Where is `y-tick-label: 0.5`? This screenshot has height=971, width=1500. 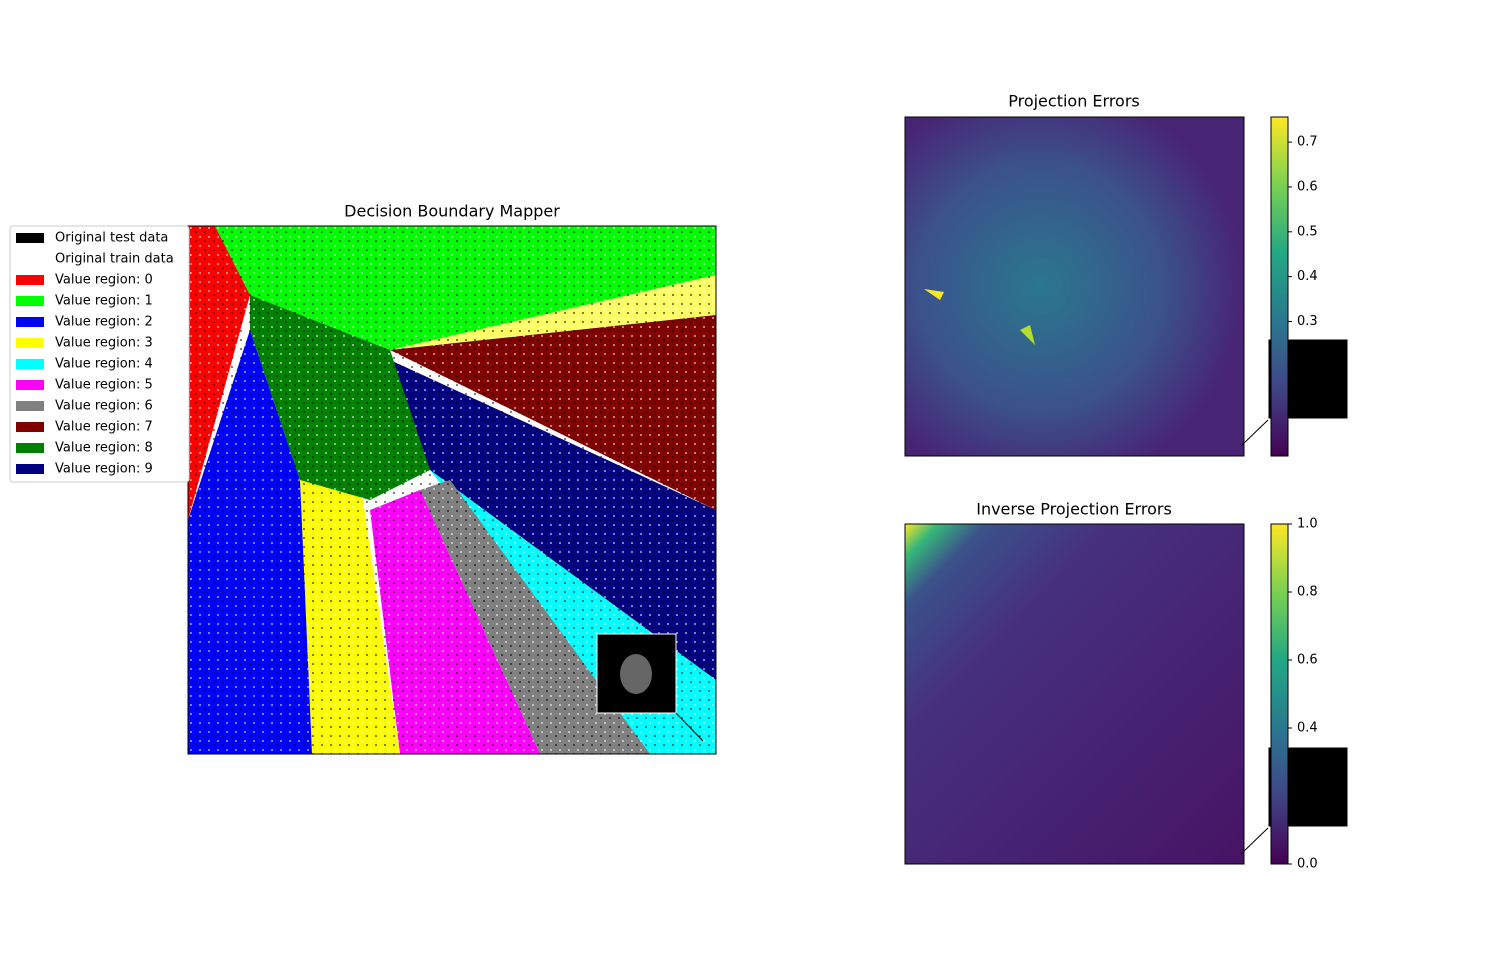
y-tick-label: 0.5 is located at coordinates (1307, 231).